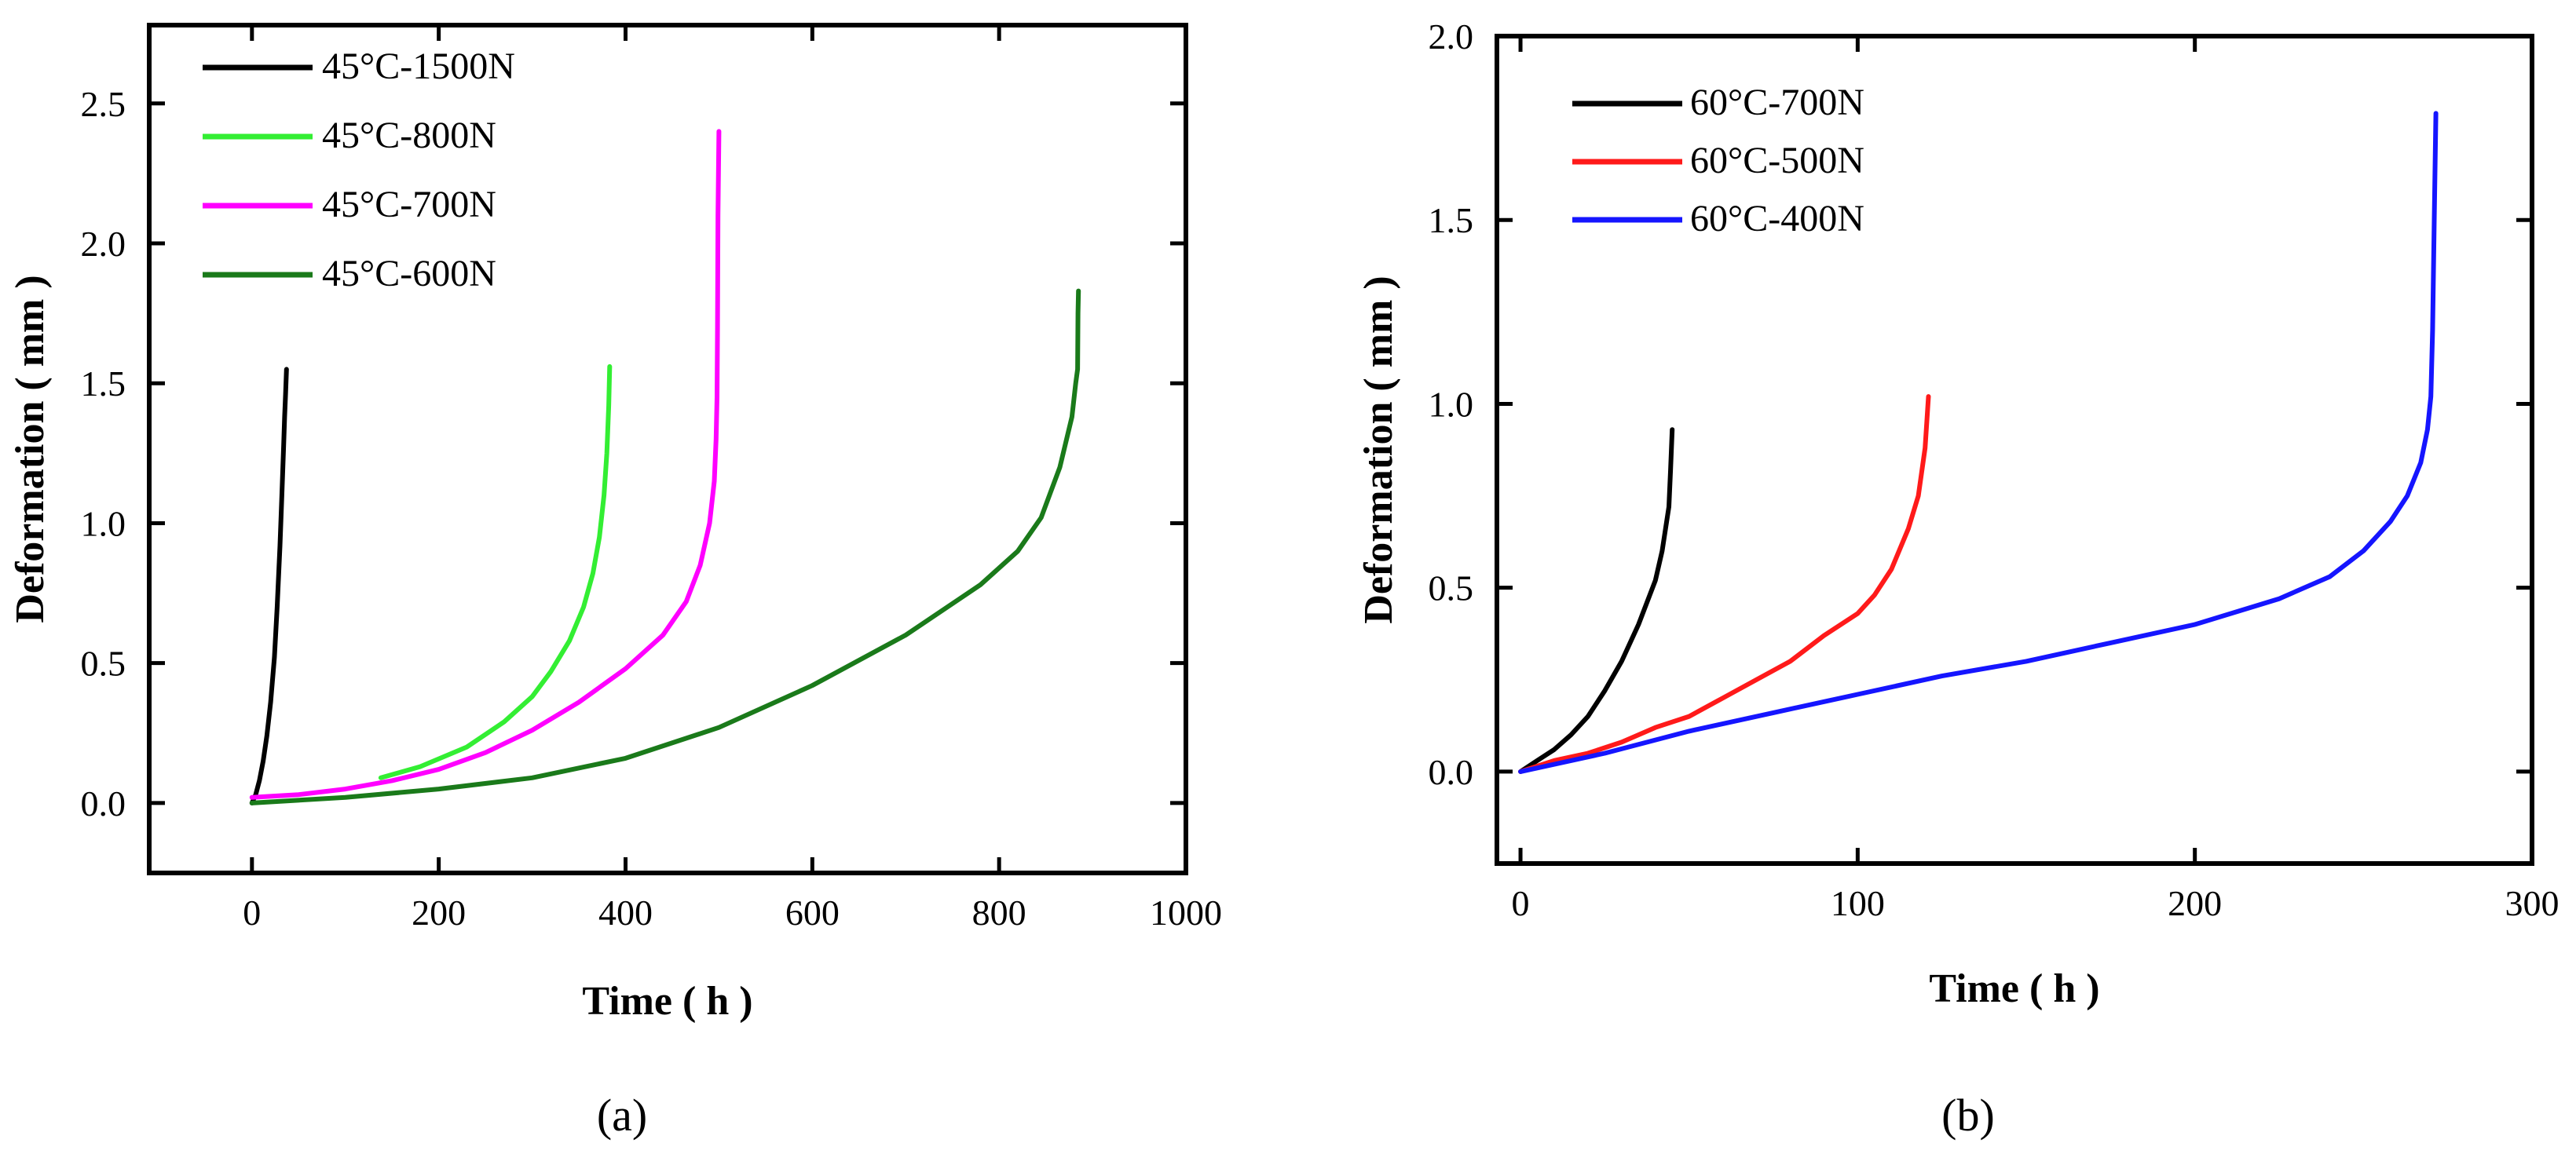  I want to click on legend-label: 45°C-700N, so click(409, 204).